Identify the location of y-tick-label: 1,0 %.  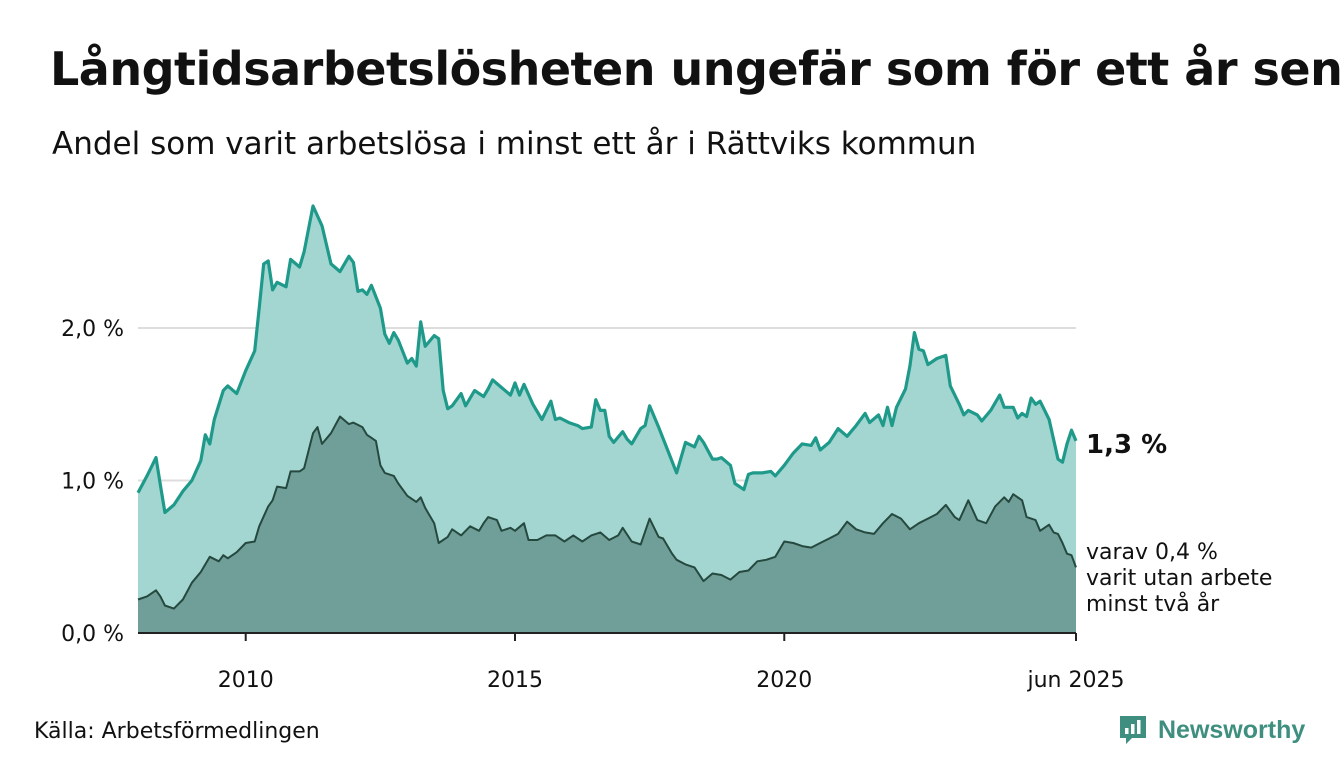
(92, 482).